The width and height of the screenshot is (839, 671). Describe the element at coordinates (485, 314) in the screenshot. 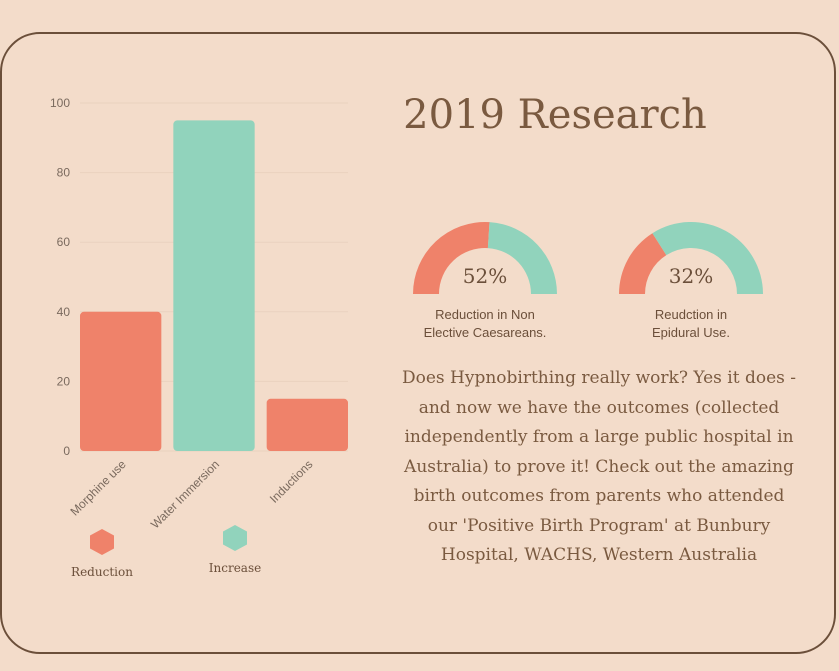

I see `gauge-label-line: Reduction in Non` at that location.